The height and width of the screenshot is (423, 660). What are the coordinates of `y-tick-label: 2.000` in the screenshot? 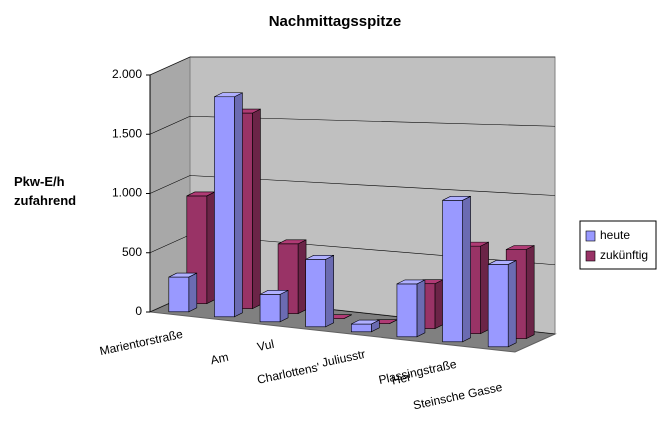 It's located at (127, 74).